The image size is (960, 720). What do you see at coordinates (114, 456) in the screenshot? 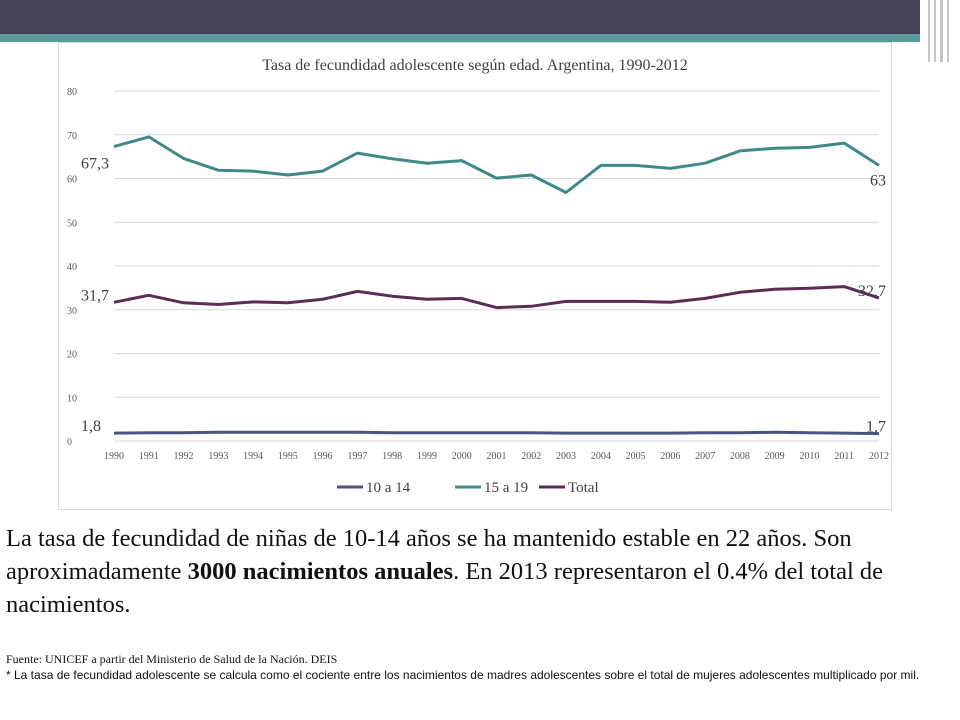
I see `x-tick-label: 1990` at bounding box center [114, 456].